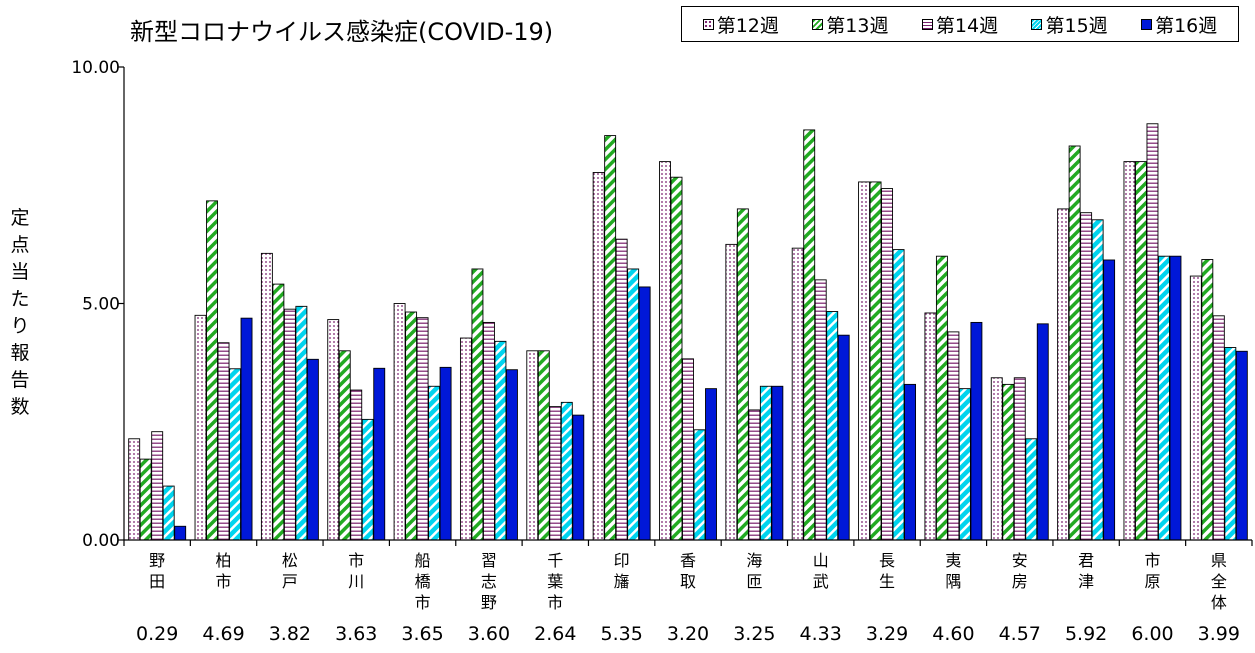 The image size is (1255, 653). Describe the element at coordinates (356, 571) in the screenshot. I see `x-tick-label: 市川` at that location.